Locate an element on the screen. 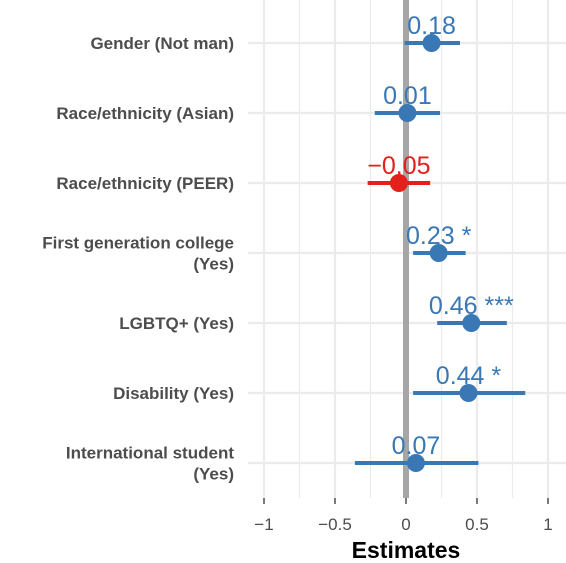  row-label: Gender (Not man) is located at coordinates (162, 43).